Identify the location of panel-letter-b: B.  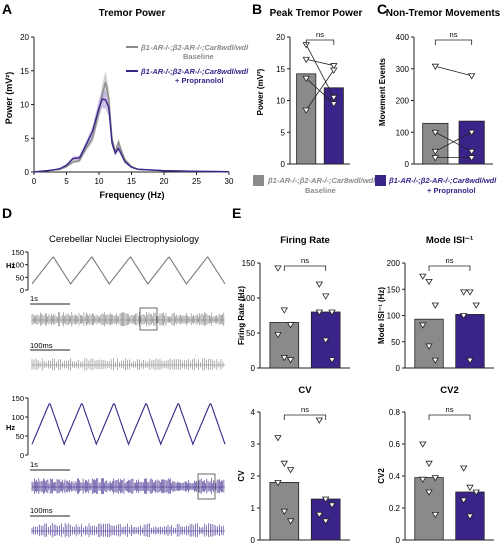
(257, 9).